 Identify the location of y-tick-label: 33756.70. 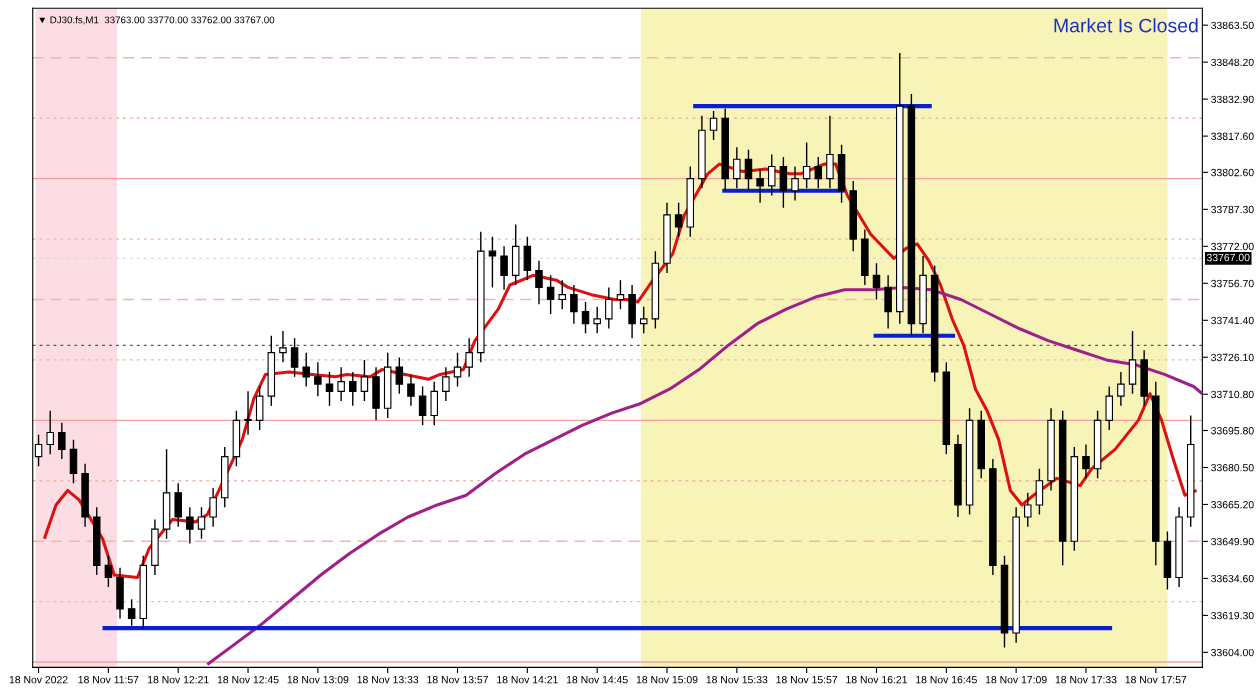
(1232, 283).